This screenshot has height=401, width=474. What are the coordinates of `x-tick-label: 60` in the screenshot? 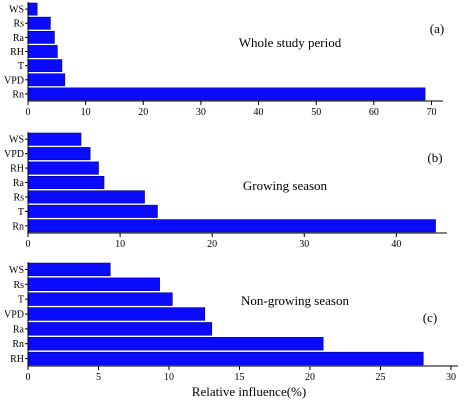 It's located at (374, 112).